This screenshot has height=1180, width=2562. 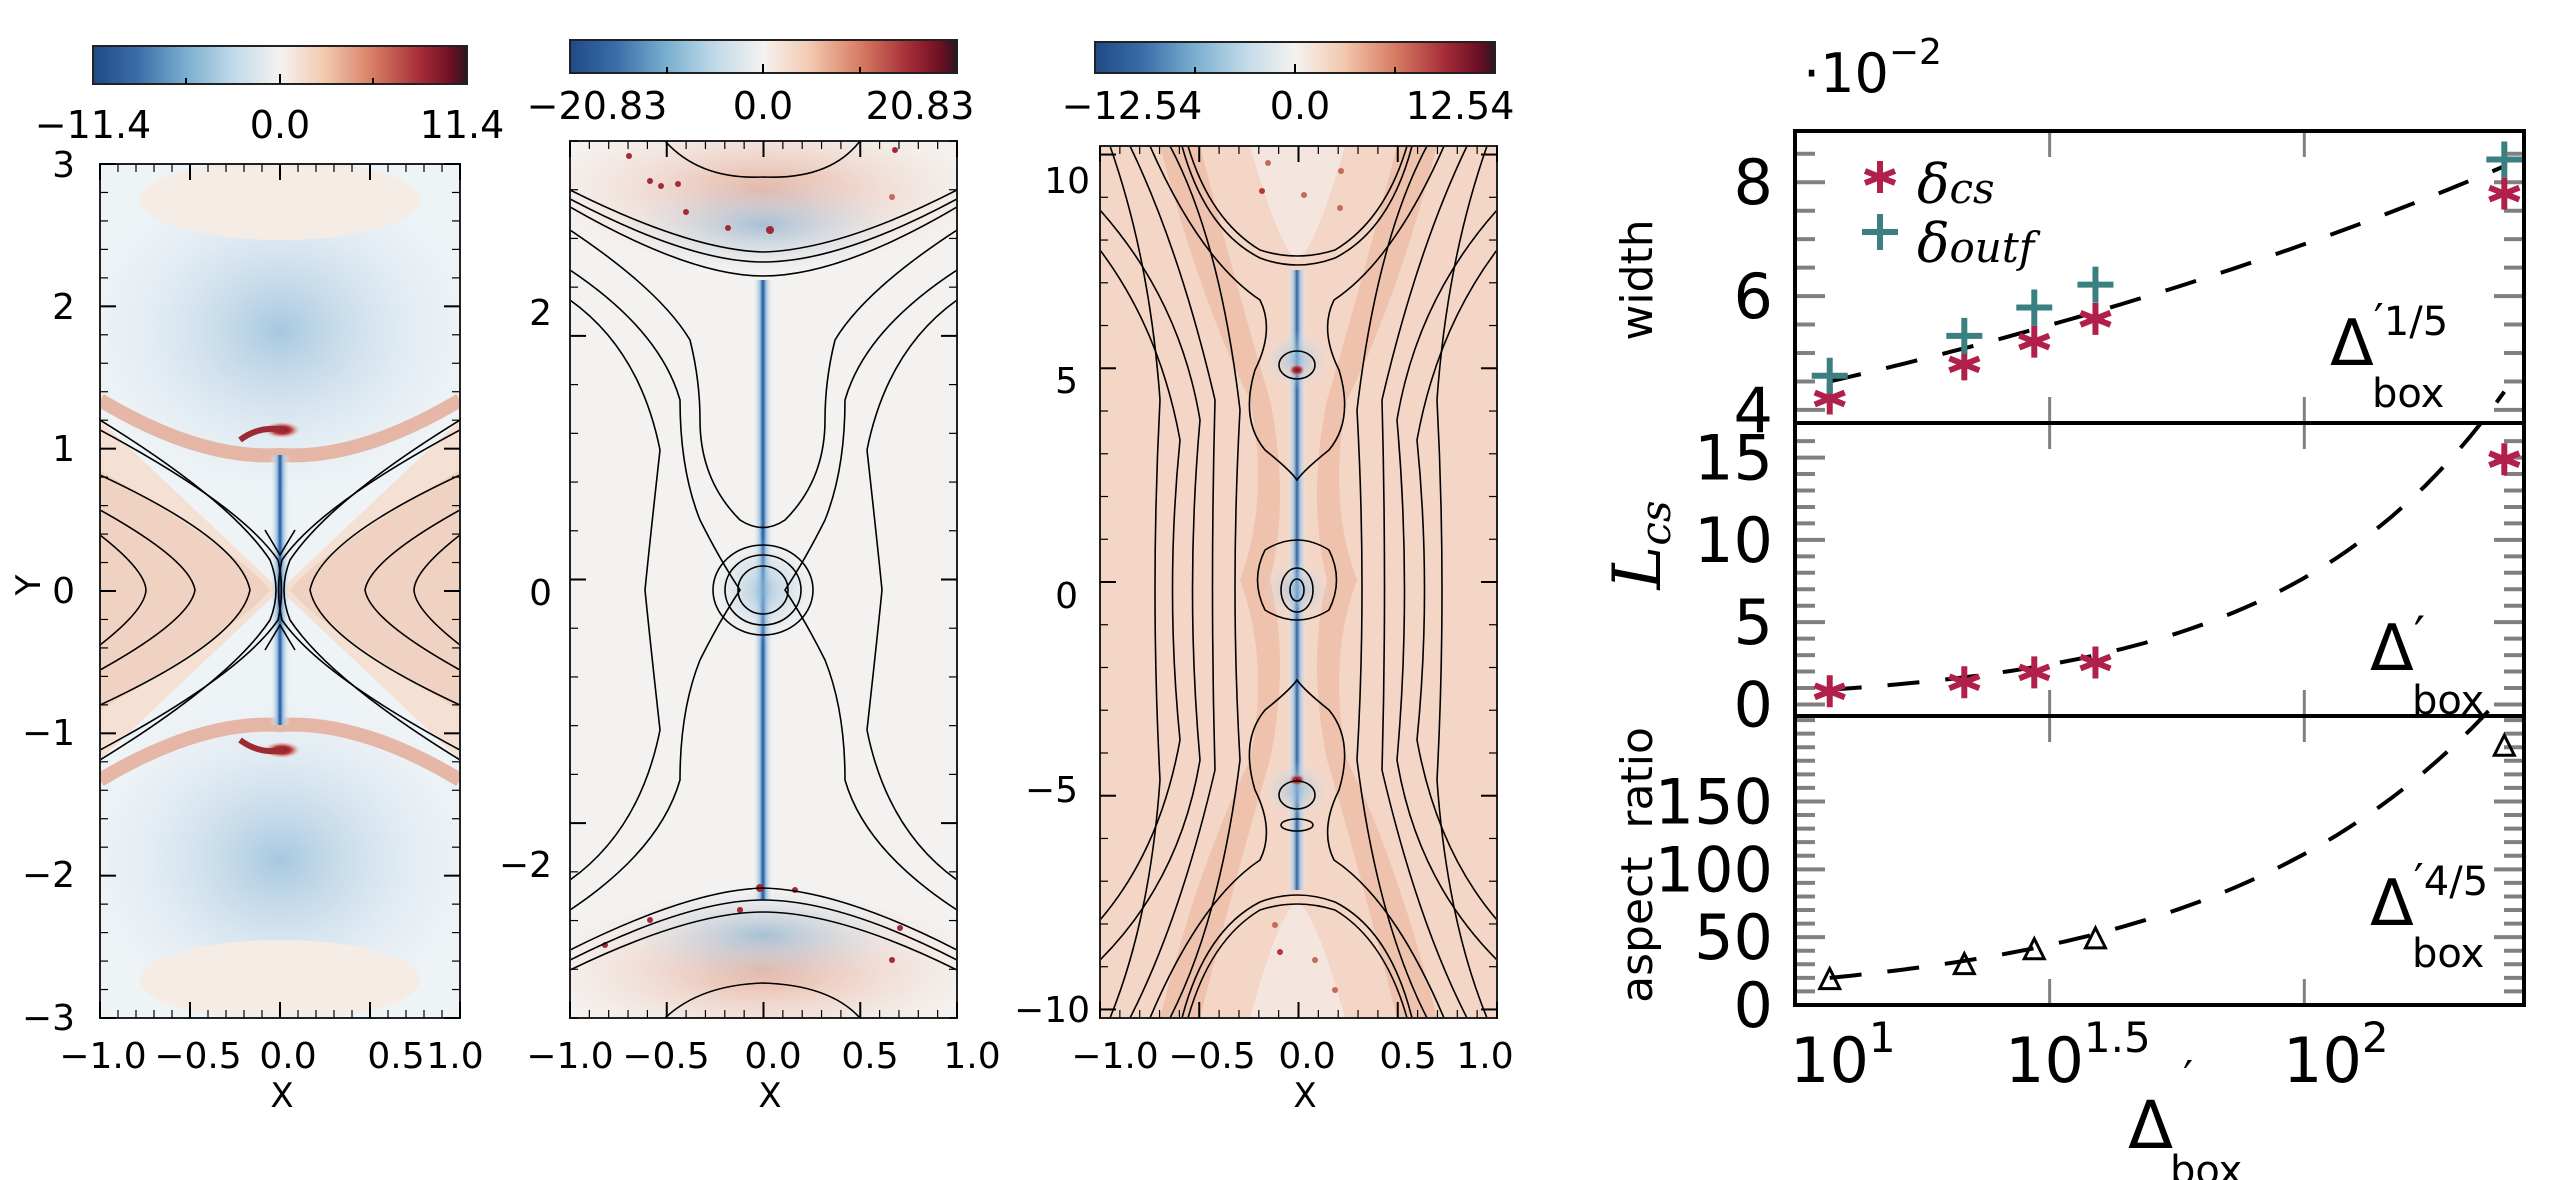 I want to click on ytick-label: 6, so click(x=1753, y=296).